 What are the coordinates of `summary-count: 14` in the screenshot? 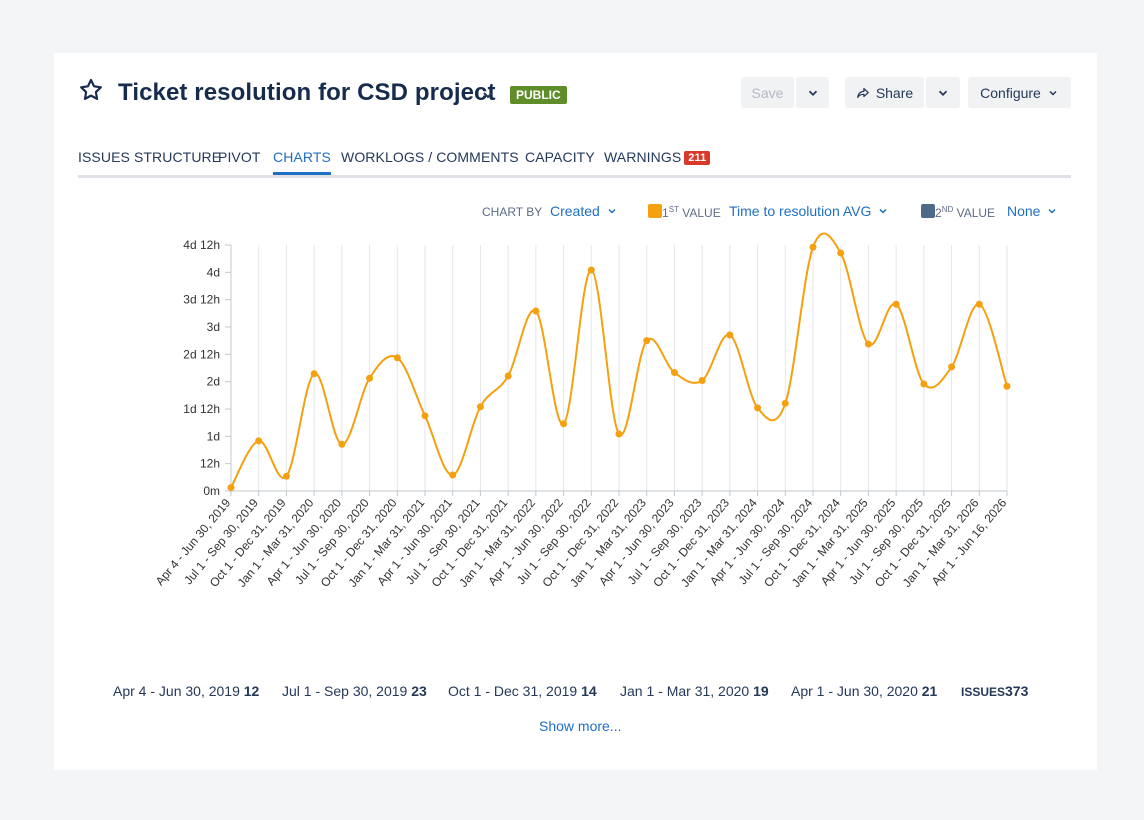 It's located at (589, 691).